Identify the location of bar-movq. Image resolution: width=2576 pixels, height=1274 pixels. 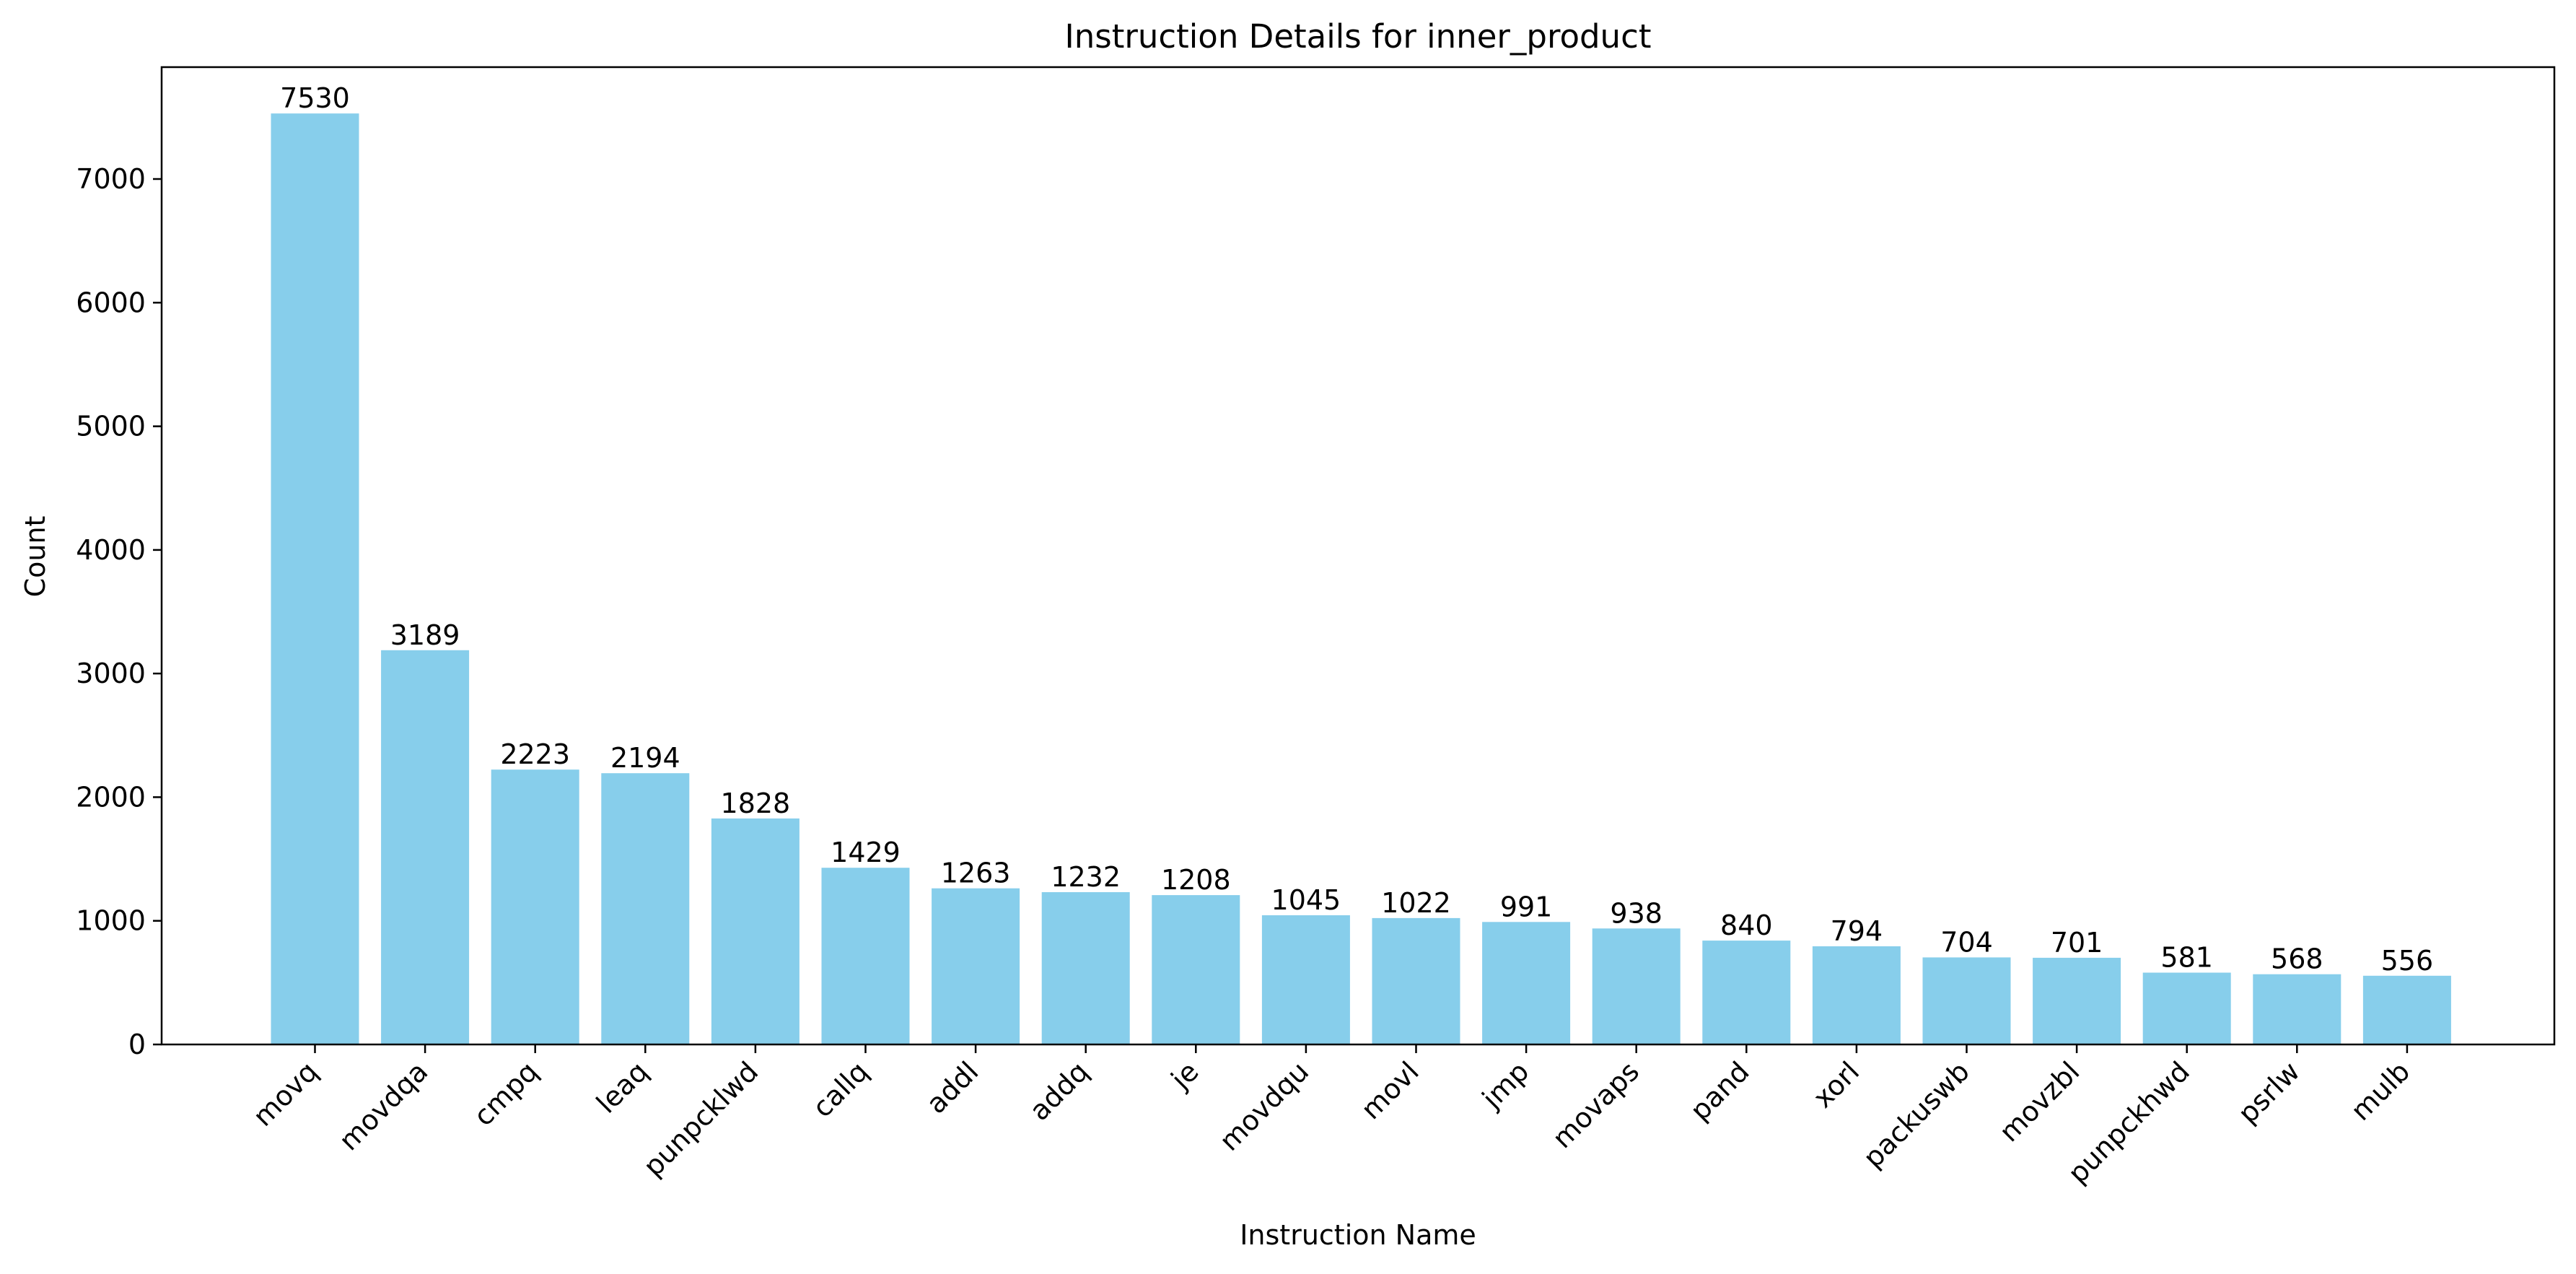
(315, 579).